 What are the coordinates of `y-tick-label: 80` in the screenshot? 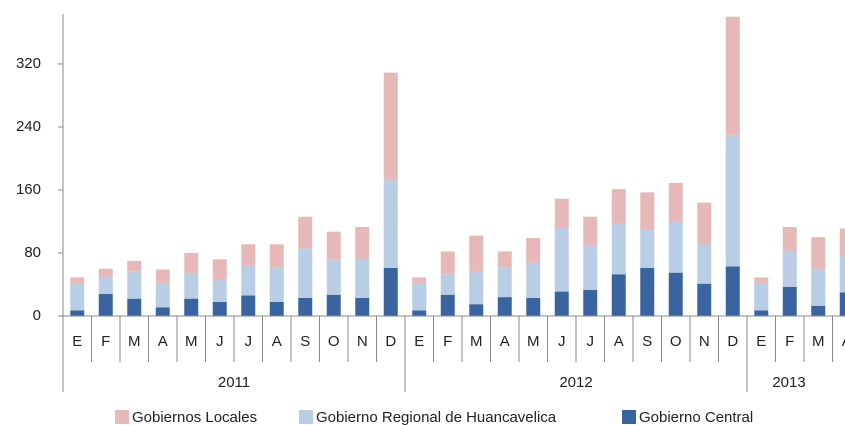 It's located at (32, 252).